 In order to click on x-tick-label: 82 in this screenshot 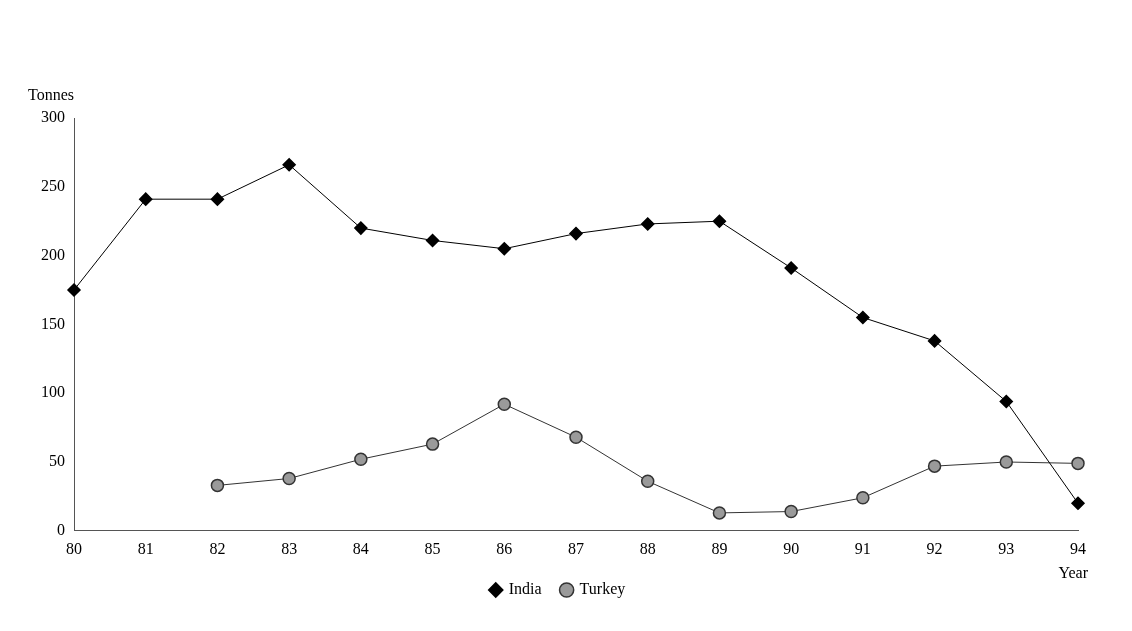, I will do `click(217, 548)`.